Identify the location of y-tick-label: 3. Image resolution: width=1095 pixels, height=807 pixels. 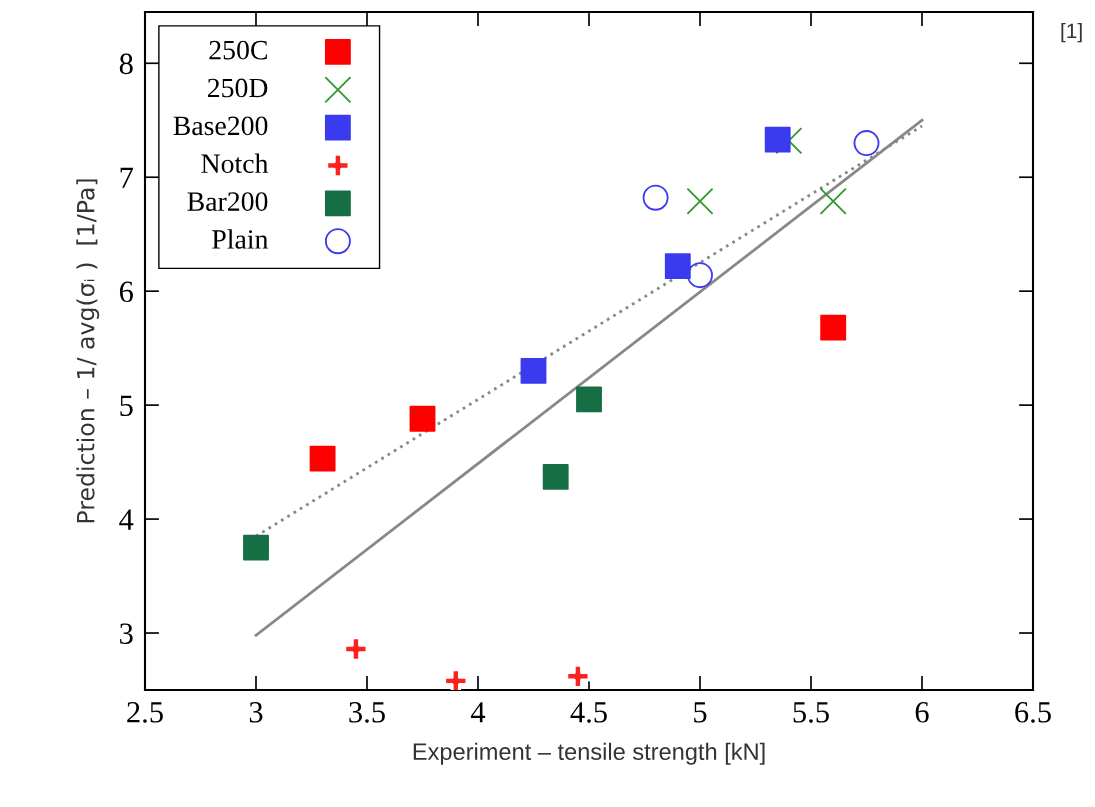
(126, 633).